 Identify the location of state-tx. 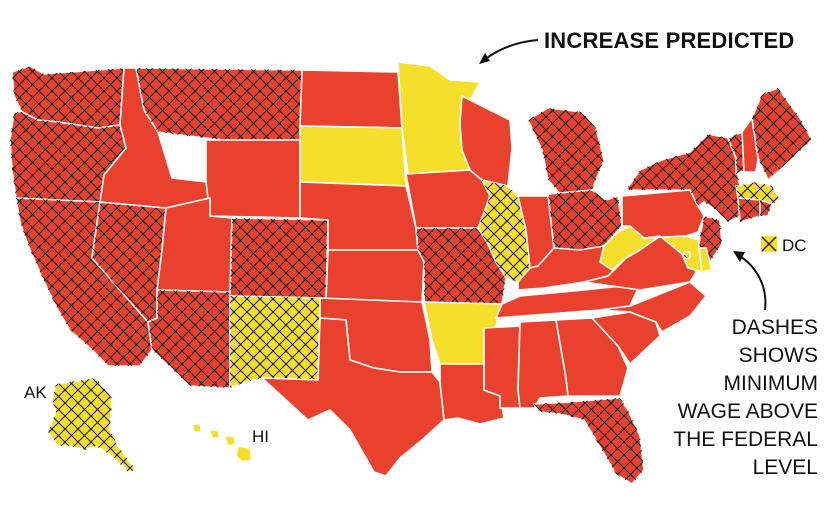
(353, 397).